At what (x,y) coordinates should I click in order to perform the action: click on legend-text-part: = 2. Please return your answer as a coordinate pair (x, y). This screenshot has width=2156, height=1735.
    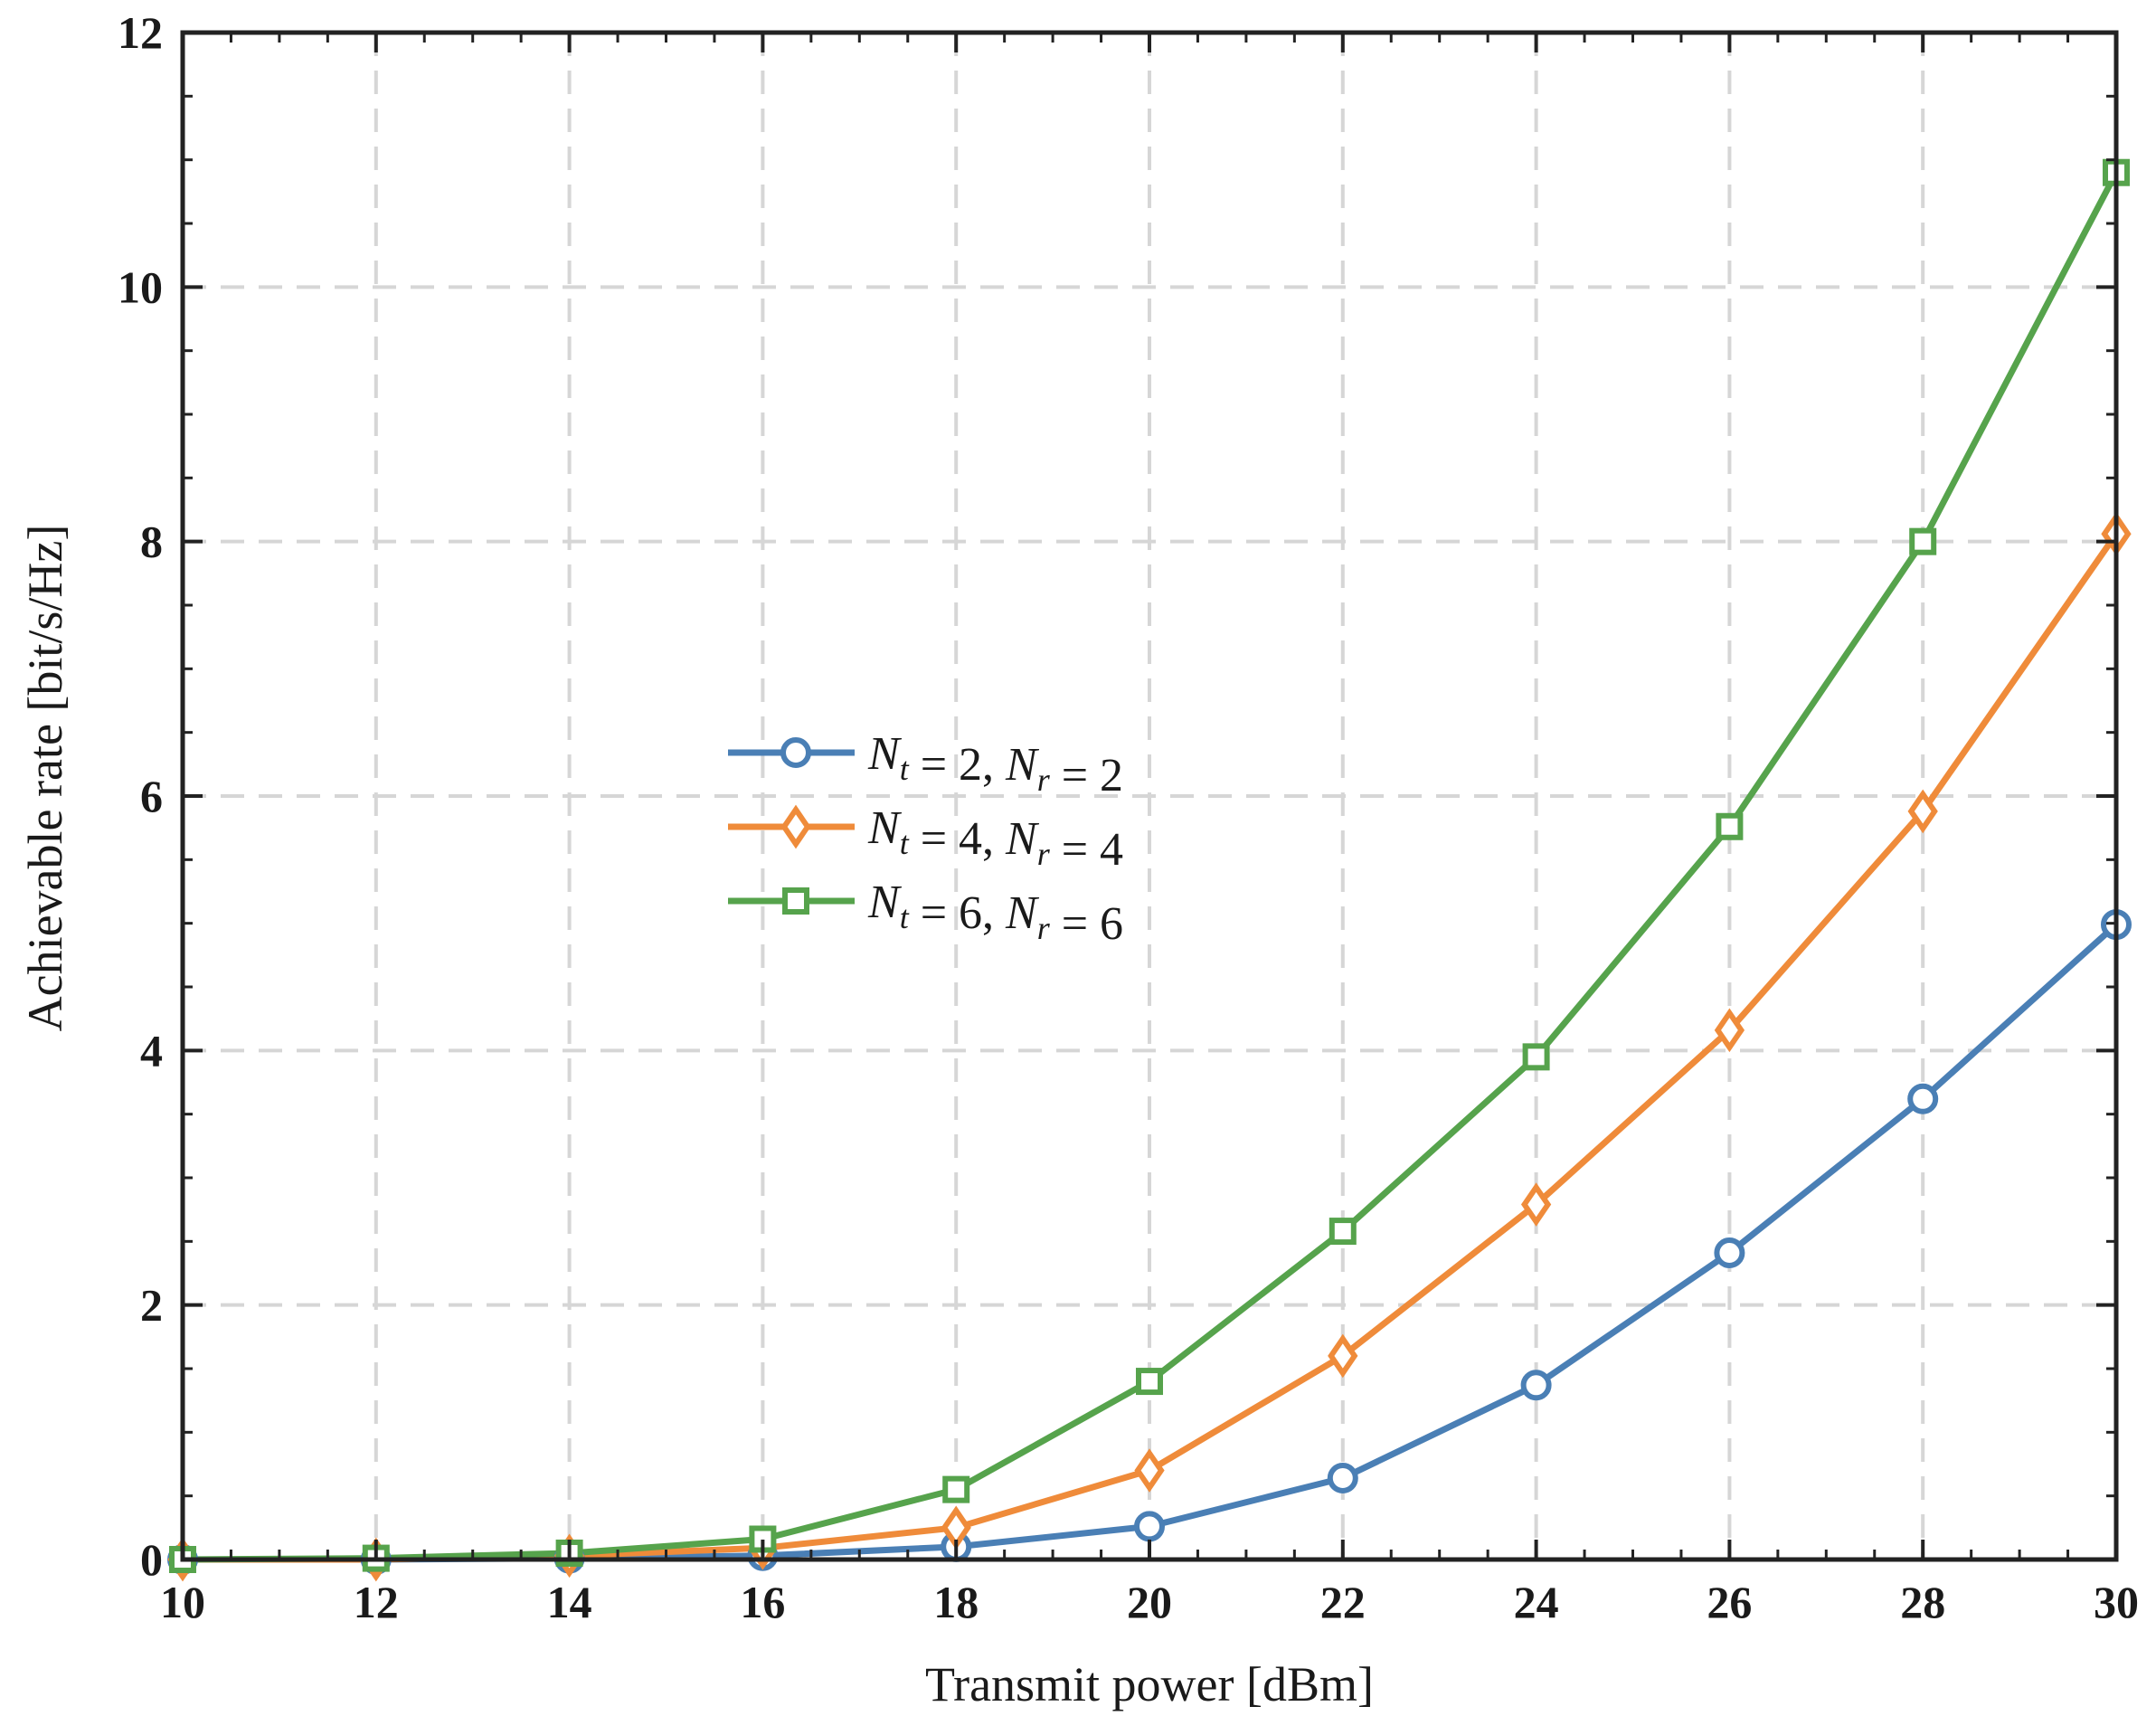
    Looking at the image, I should click on (1086, 775).